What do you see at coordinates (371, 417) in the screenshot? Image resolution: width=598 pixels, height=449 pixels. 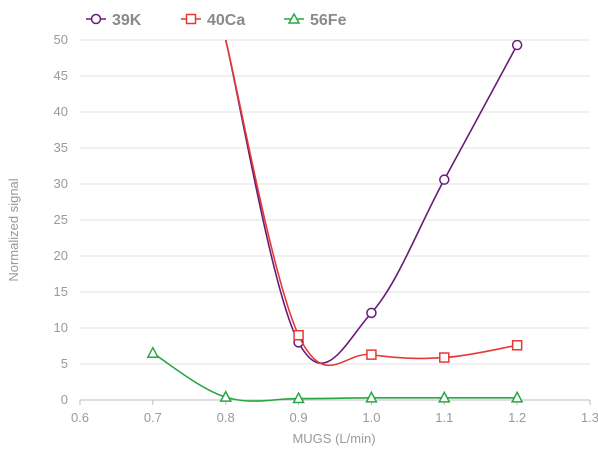 I see `x-tick-label: 1.0` at bounding box center [371, 417].